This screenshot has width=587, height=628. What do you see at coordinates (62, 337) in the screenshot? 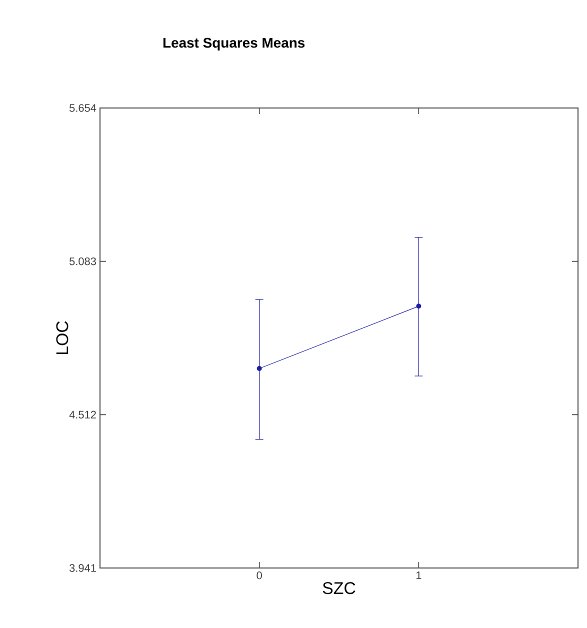
I see `y-axis-title: LOC` at bounding box center [62, 337].